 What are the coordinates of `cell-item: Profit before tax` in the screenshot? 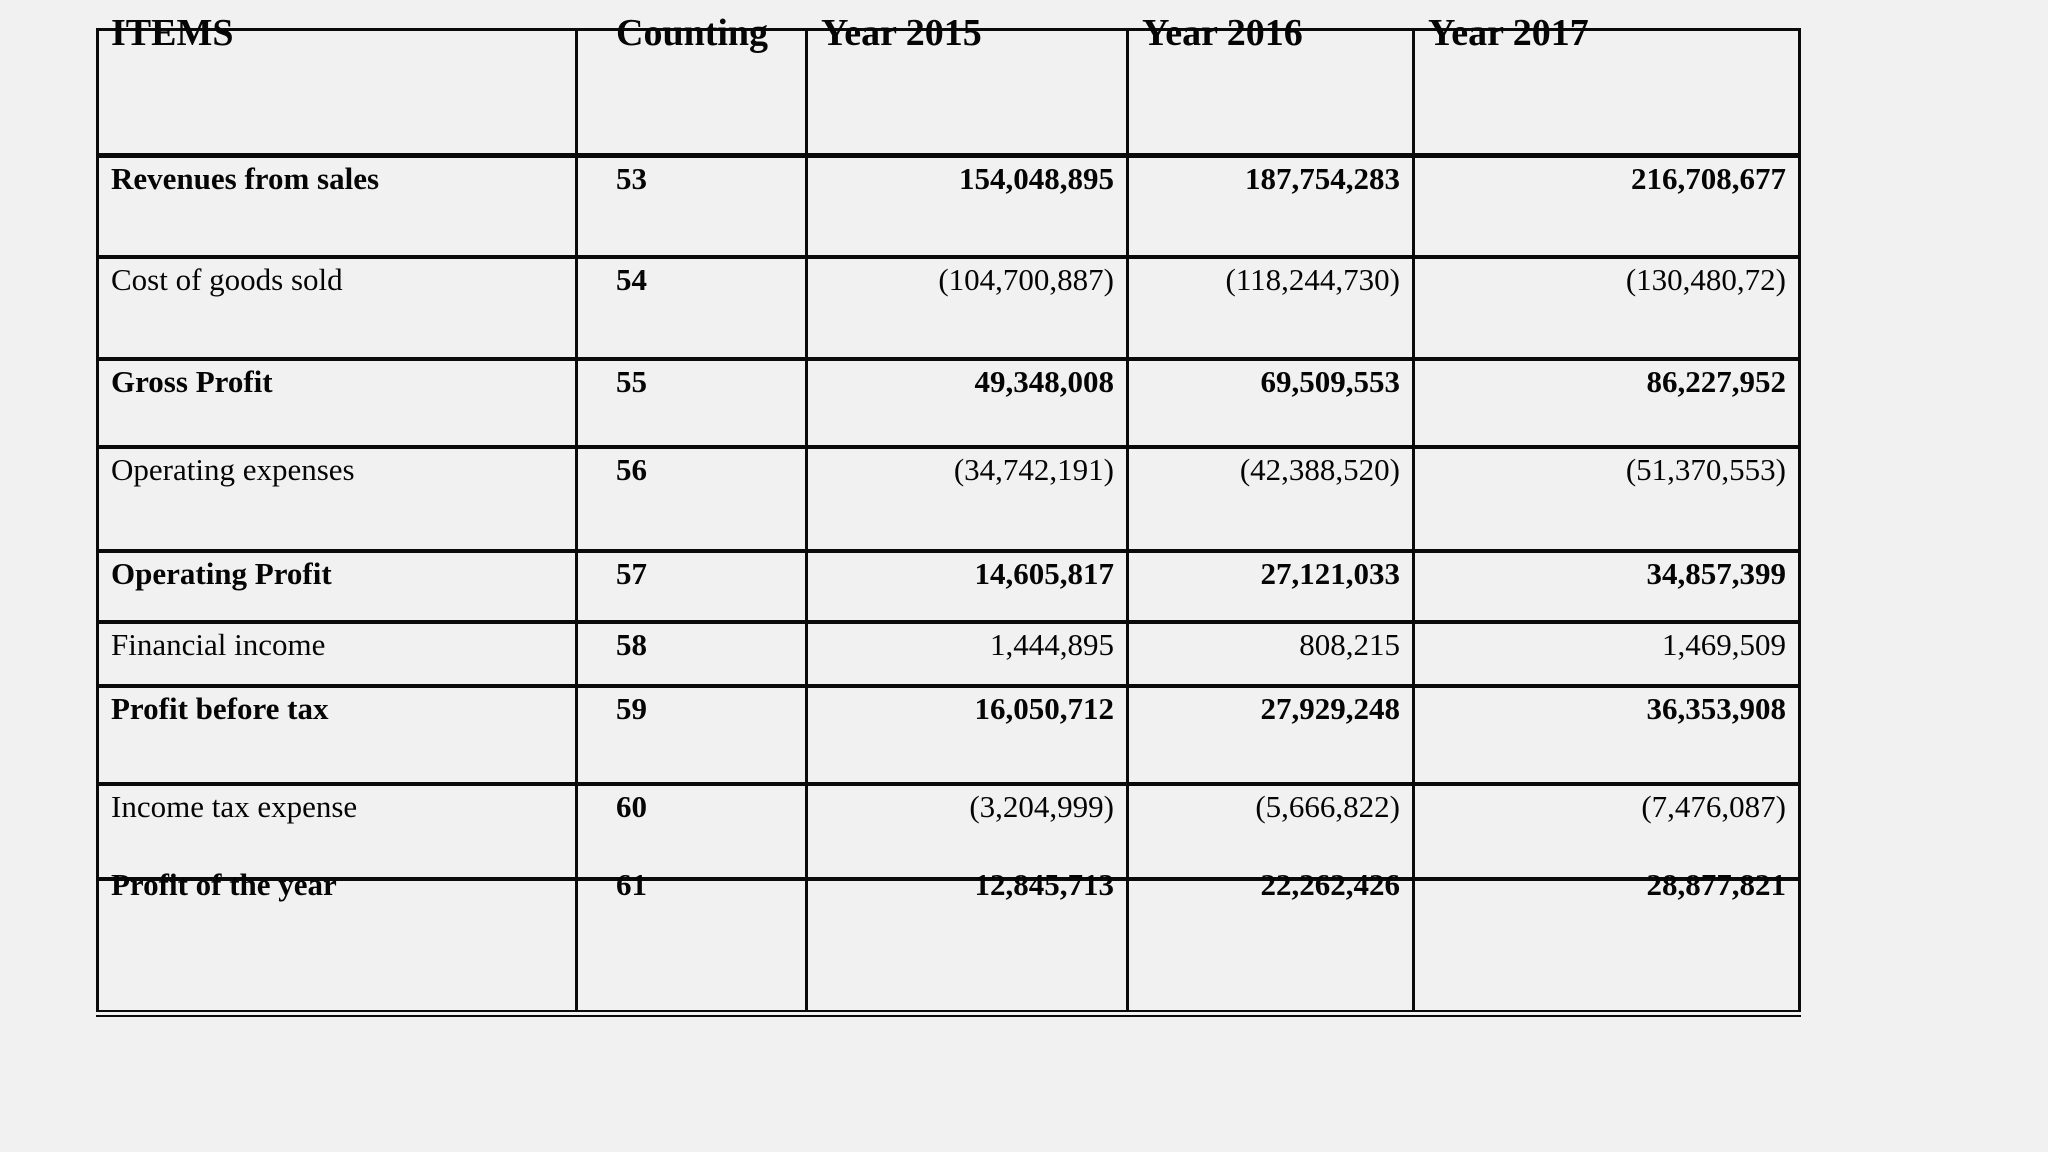 It's located at (337, 734).